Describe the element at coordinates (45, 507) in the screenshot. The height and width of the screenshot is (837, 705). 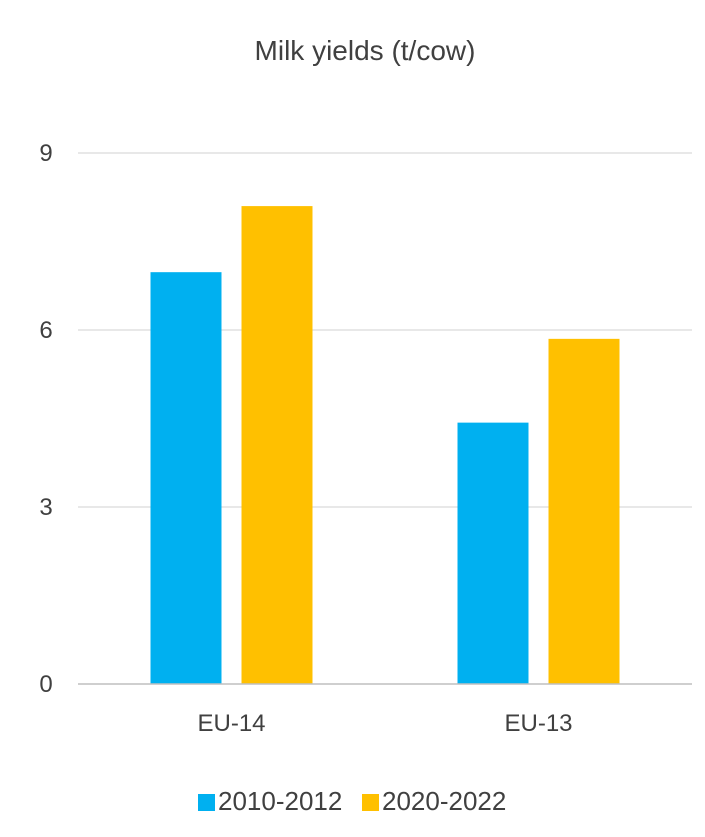
I see `y-tick-label: 3` at that location.